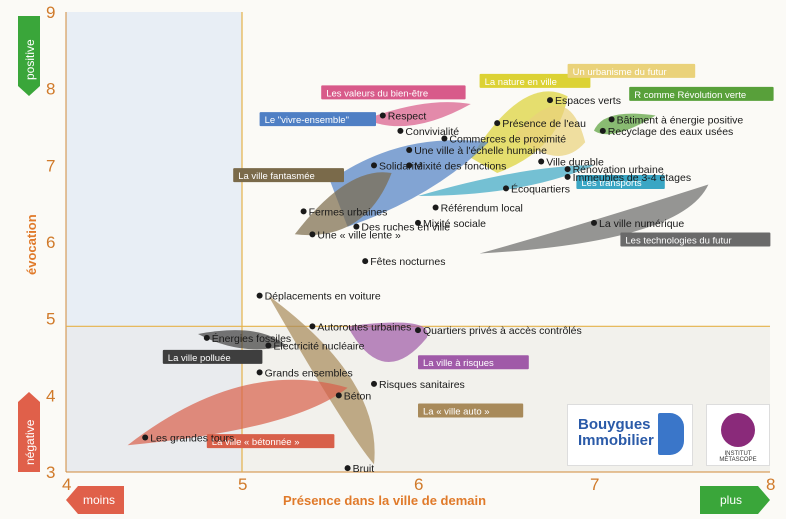 This screenshot has height=519, width=786. Describe the element at coordinates (31, 244) in the screenshot. I see `y-axis-label: évocation` at that location.